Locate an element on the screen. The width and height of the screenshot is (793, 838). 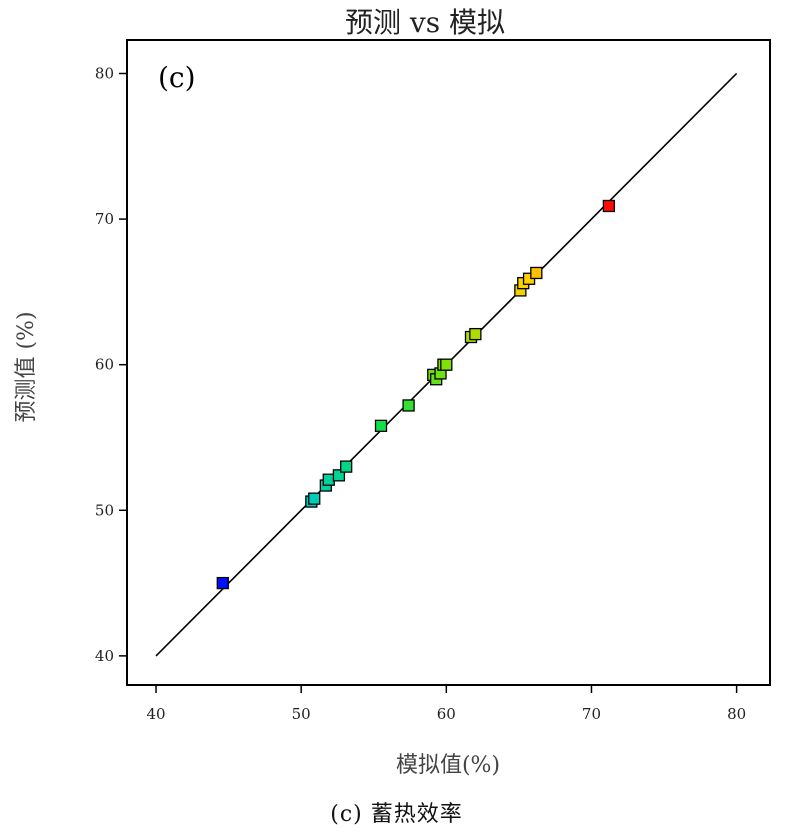
y-tick-label: 40 is located at coordinates (104, 656).